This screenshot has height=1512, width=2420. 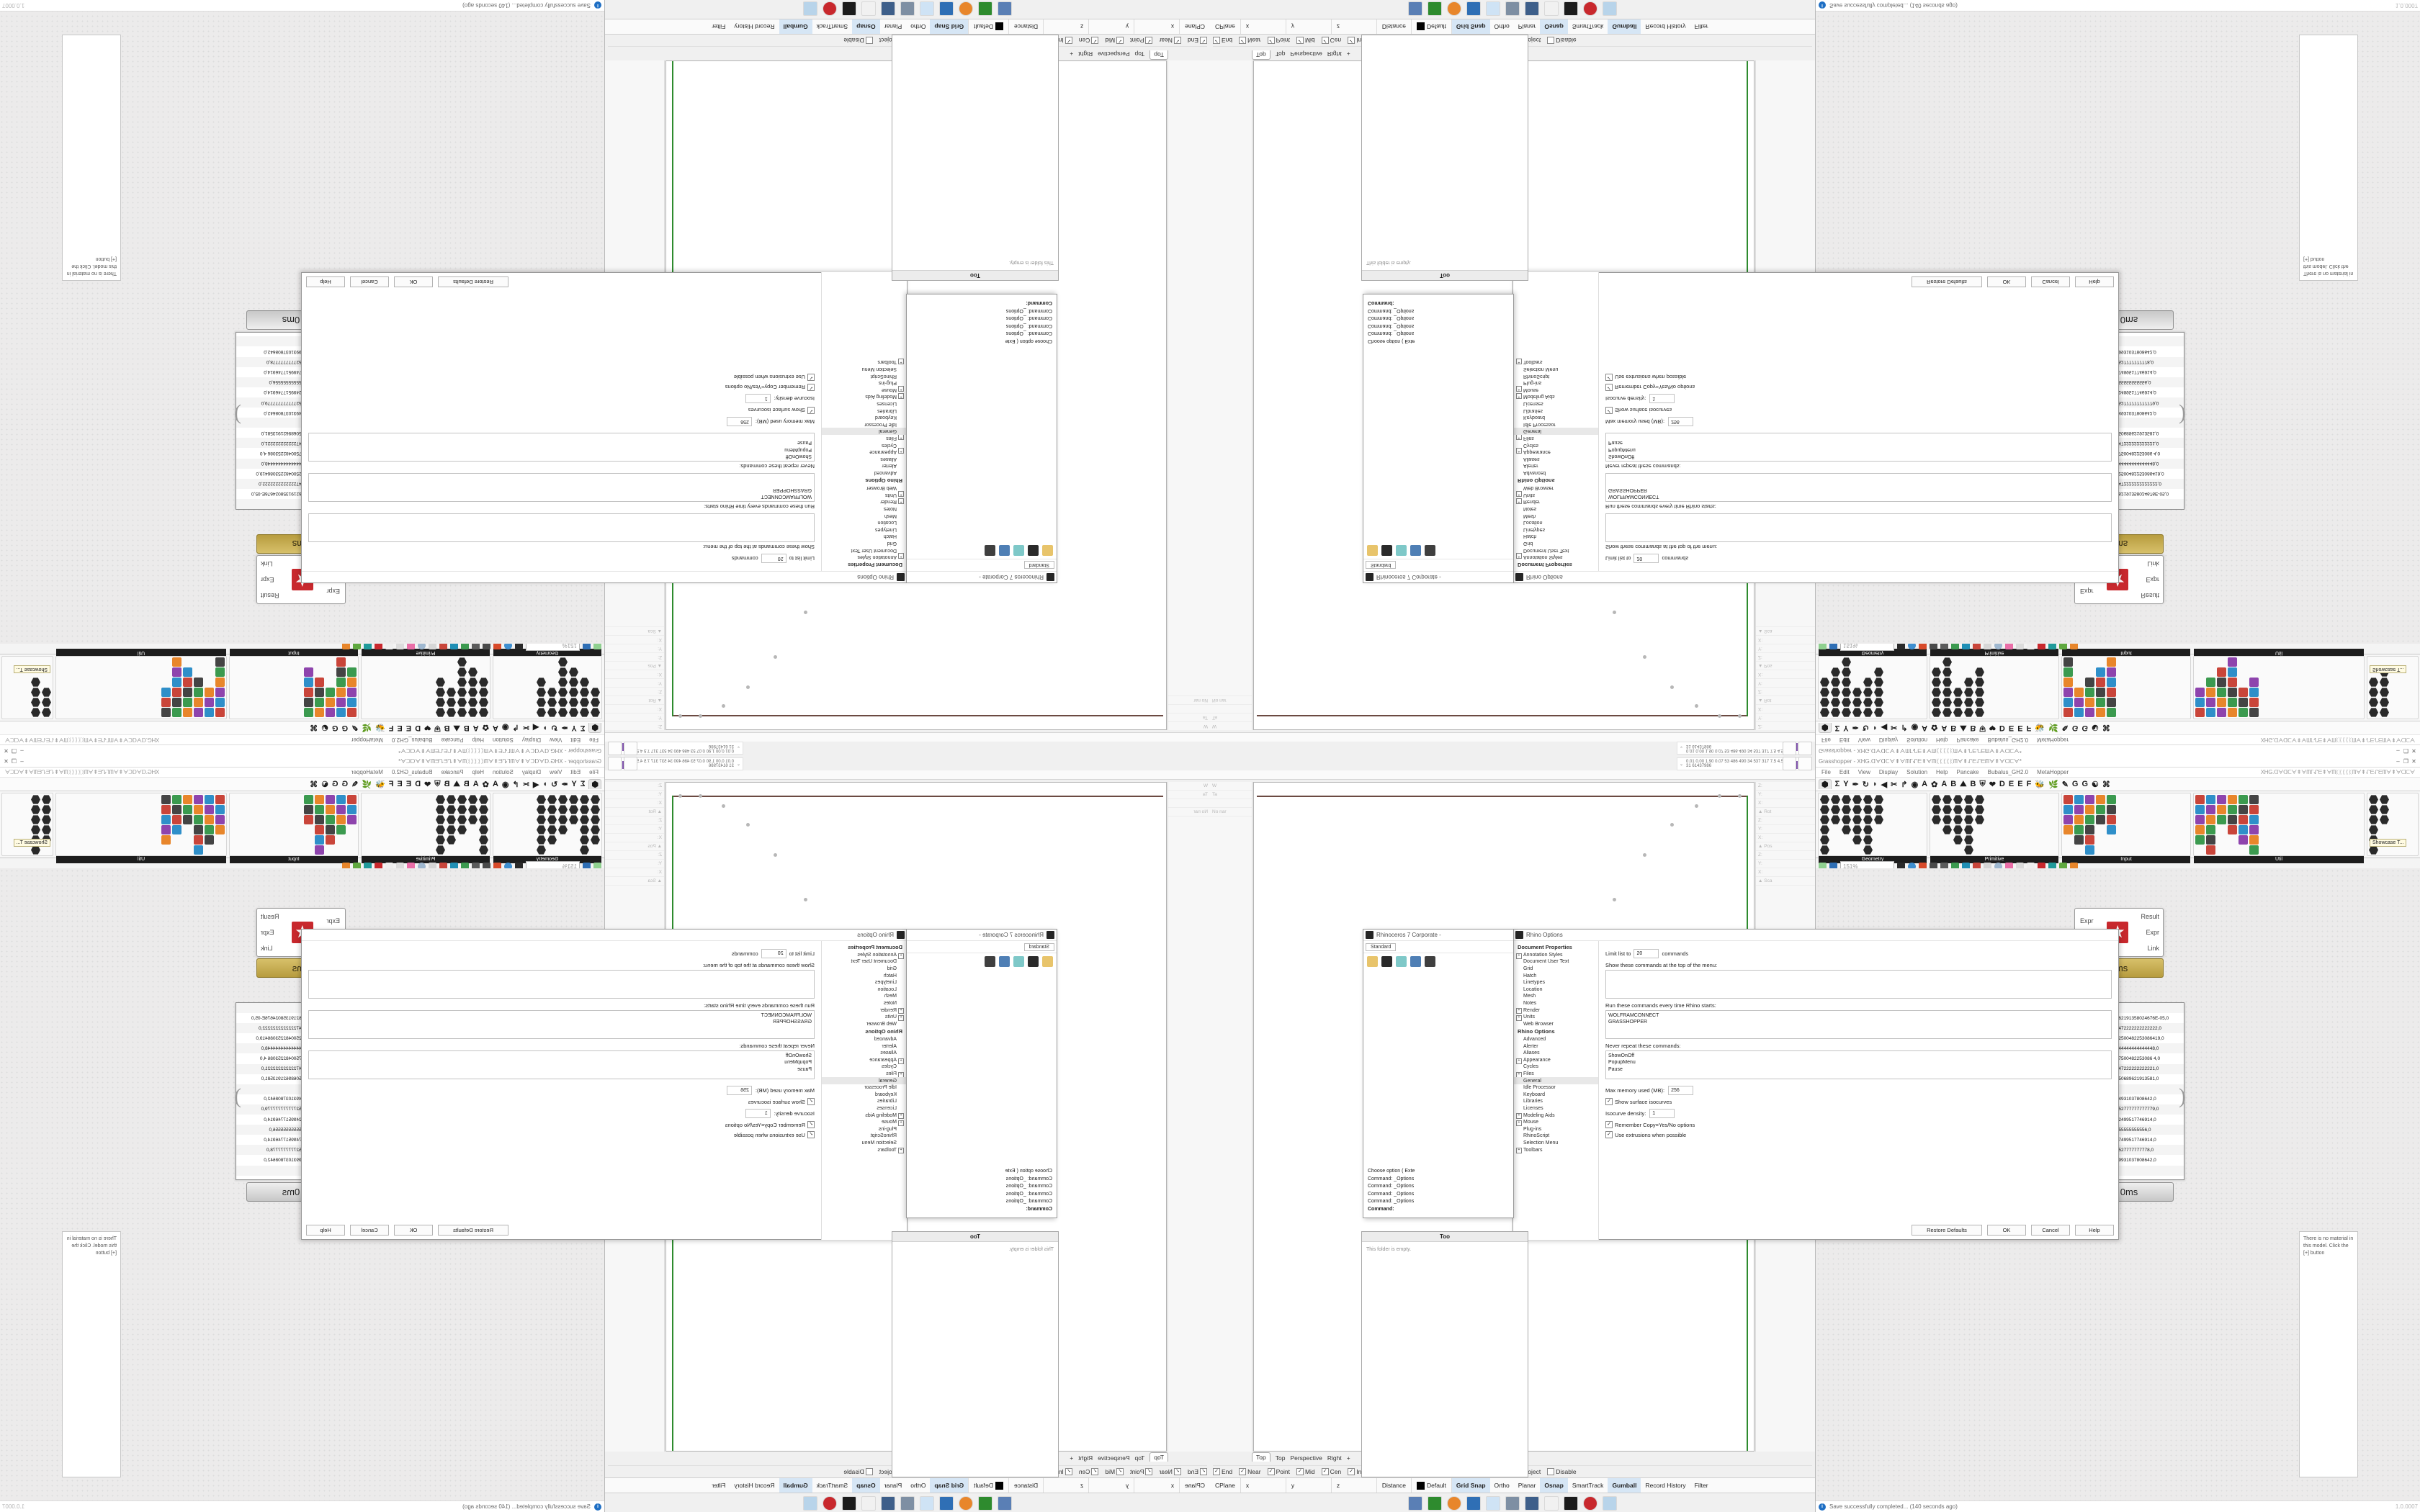 I want to click on tab-flower-icon: ✿, so click(x=1935, y=727).